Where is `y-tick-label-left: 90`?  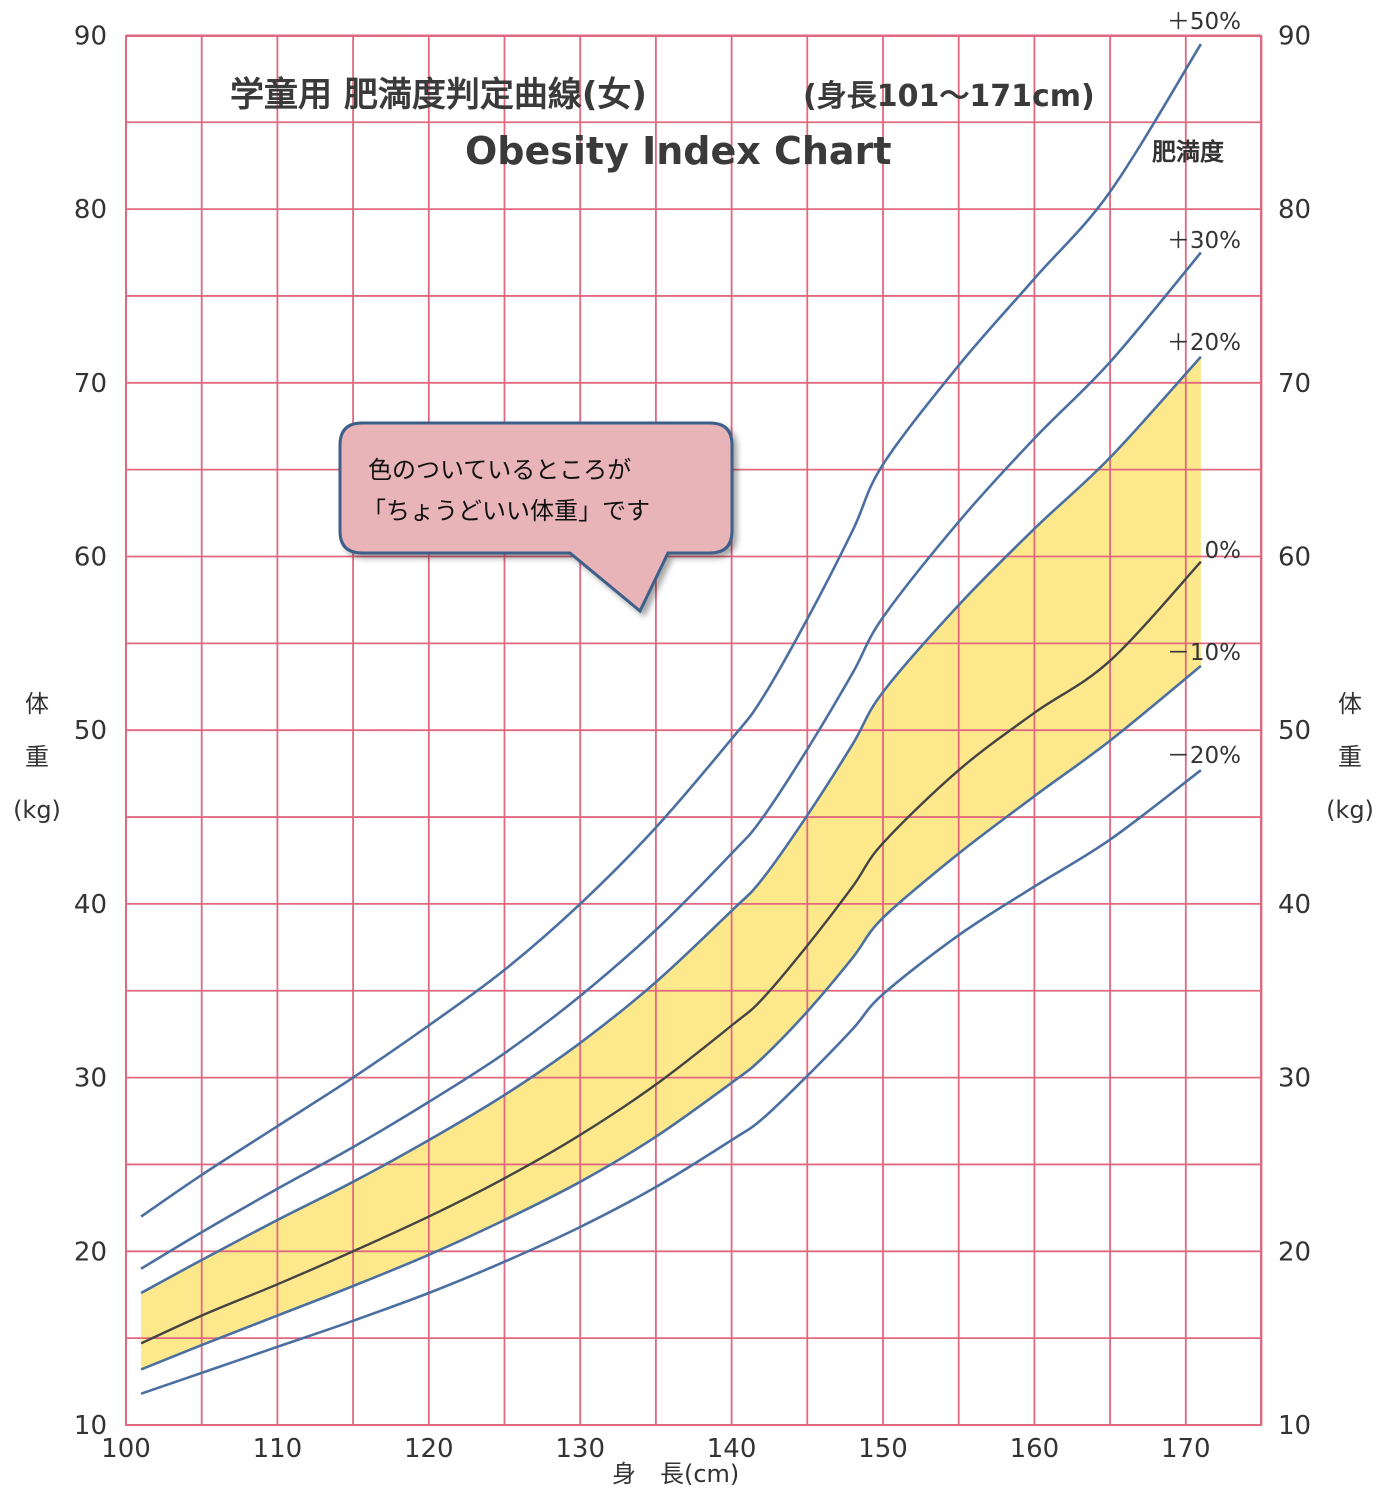
y-tick-label-left: 90 is located at coordinates (90, 36).